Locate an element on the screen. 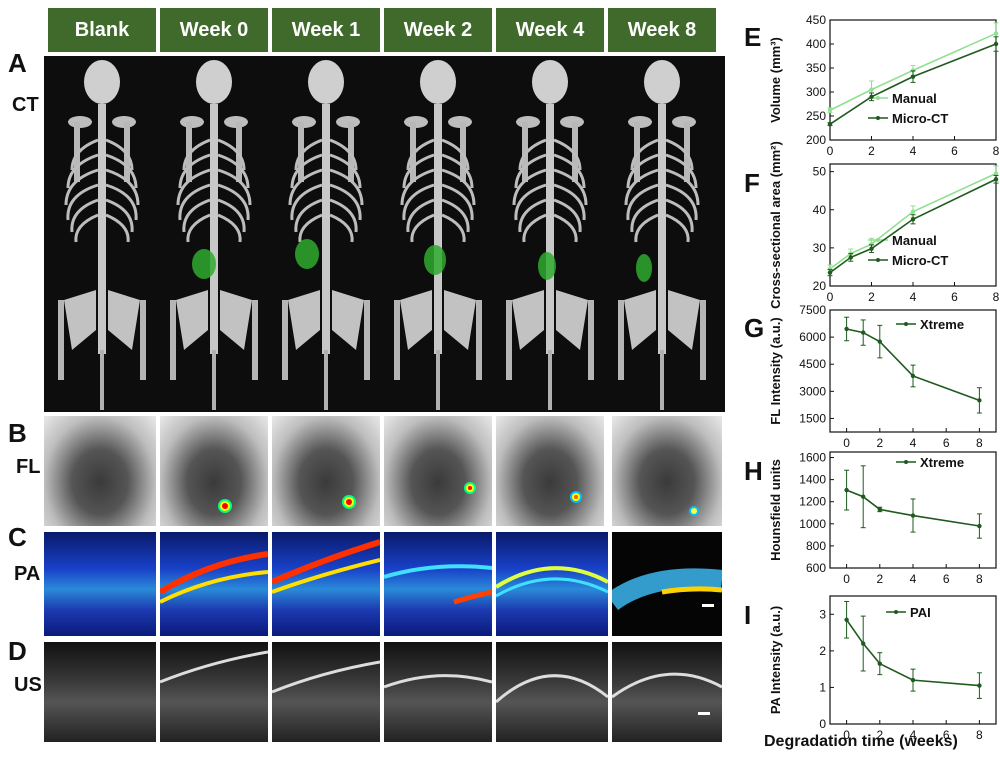  y-tick-label-g: 7500 is located at coordinates (812, 310).